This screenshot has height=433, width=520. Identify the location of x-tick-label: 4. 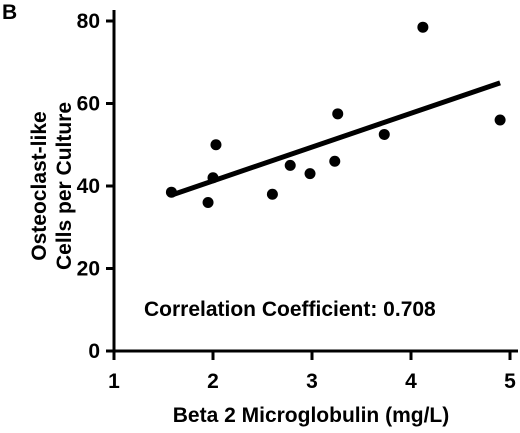
(411, 381).